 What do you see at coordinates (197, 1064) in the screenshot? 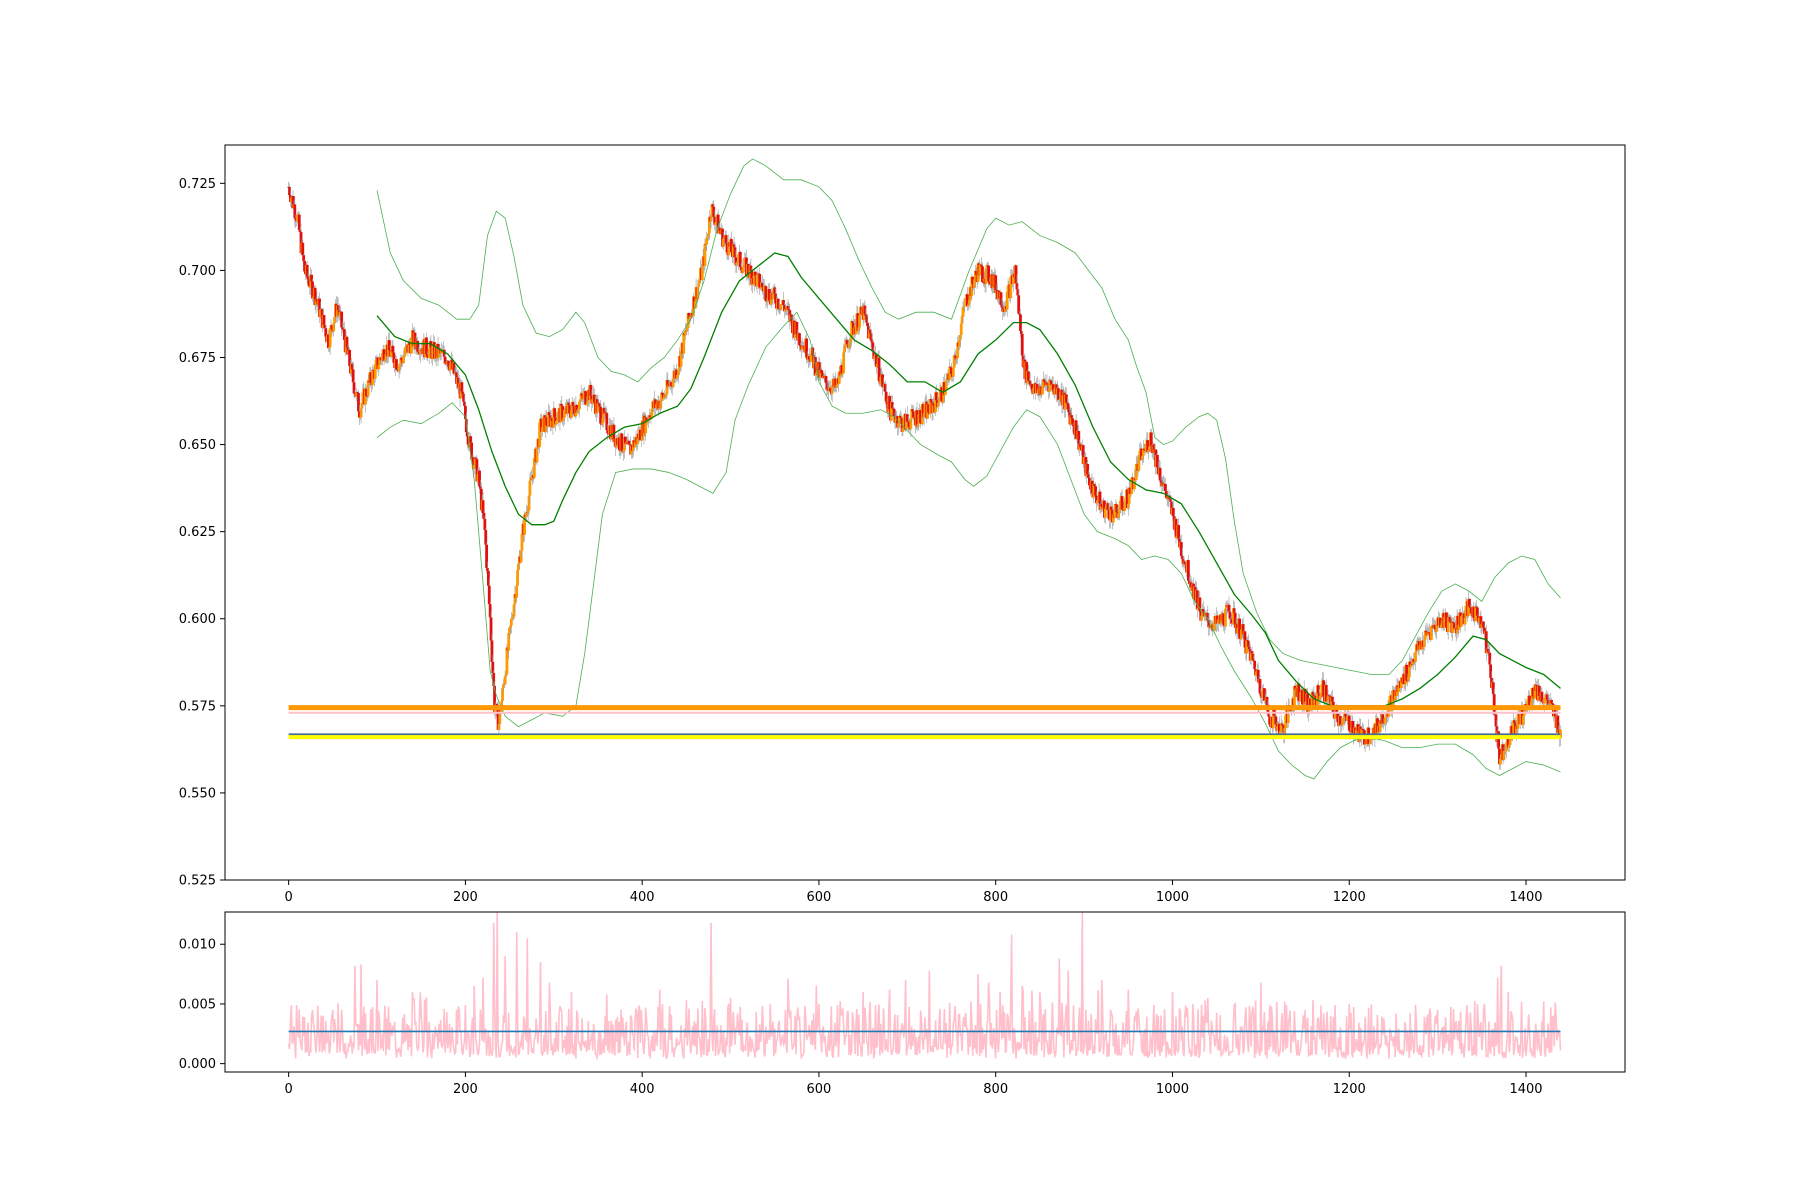
I see `volatility-y-tick-label: 0.000` at bounding box center [197, 1064].